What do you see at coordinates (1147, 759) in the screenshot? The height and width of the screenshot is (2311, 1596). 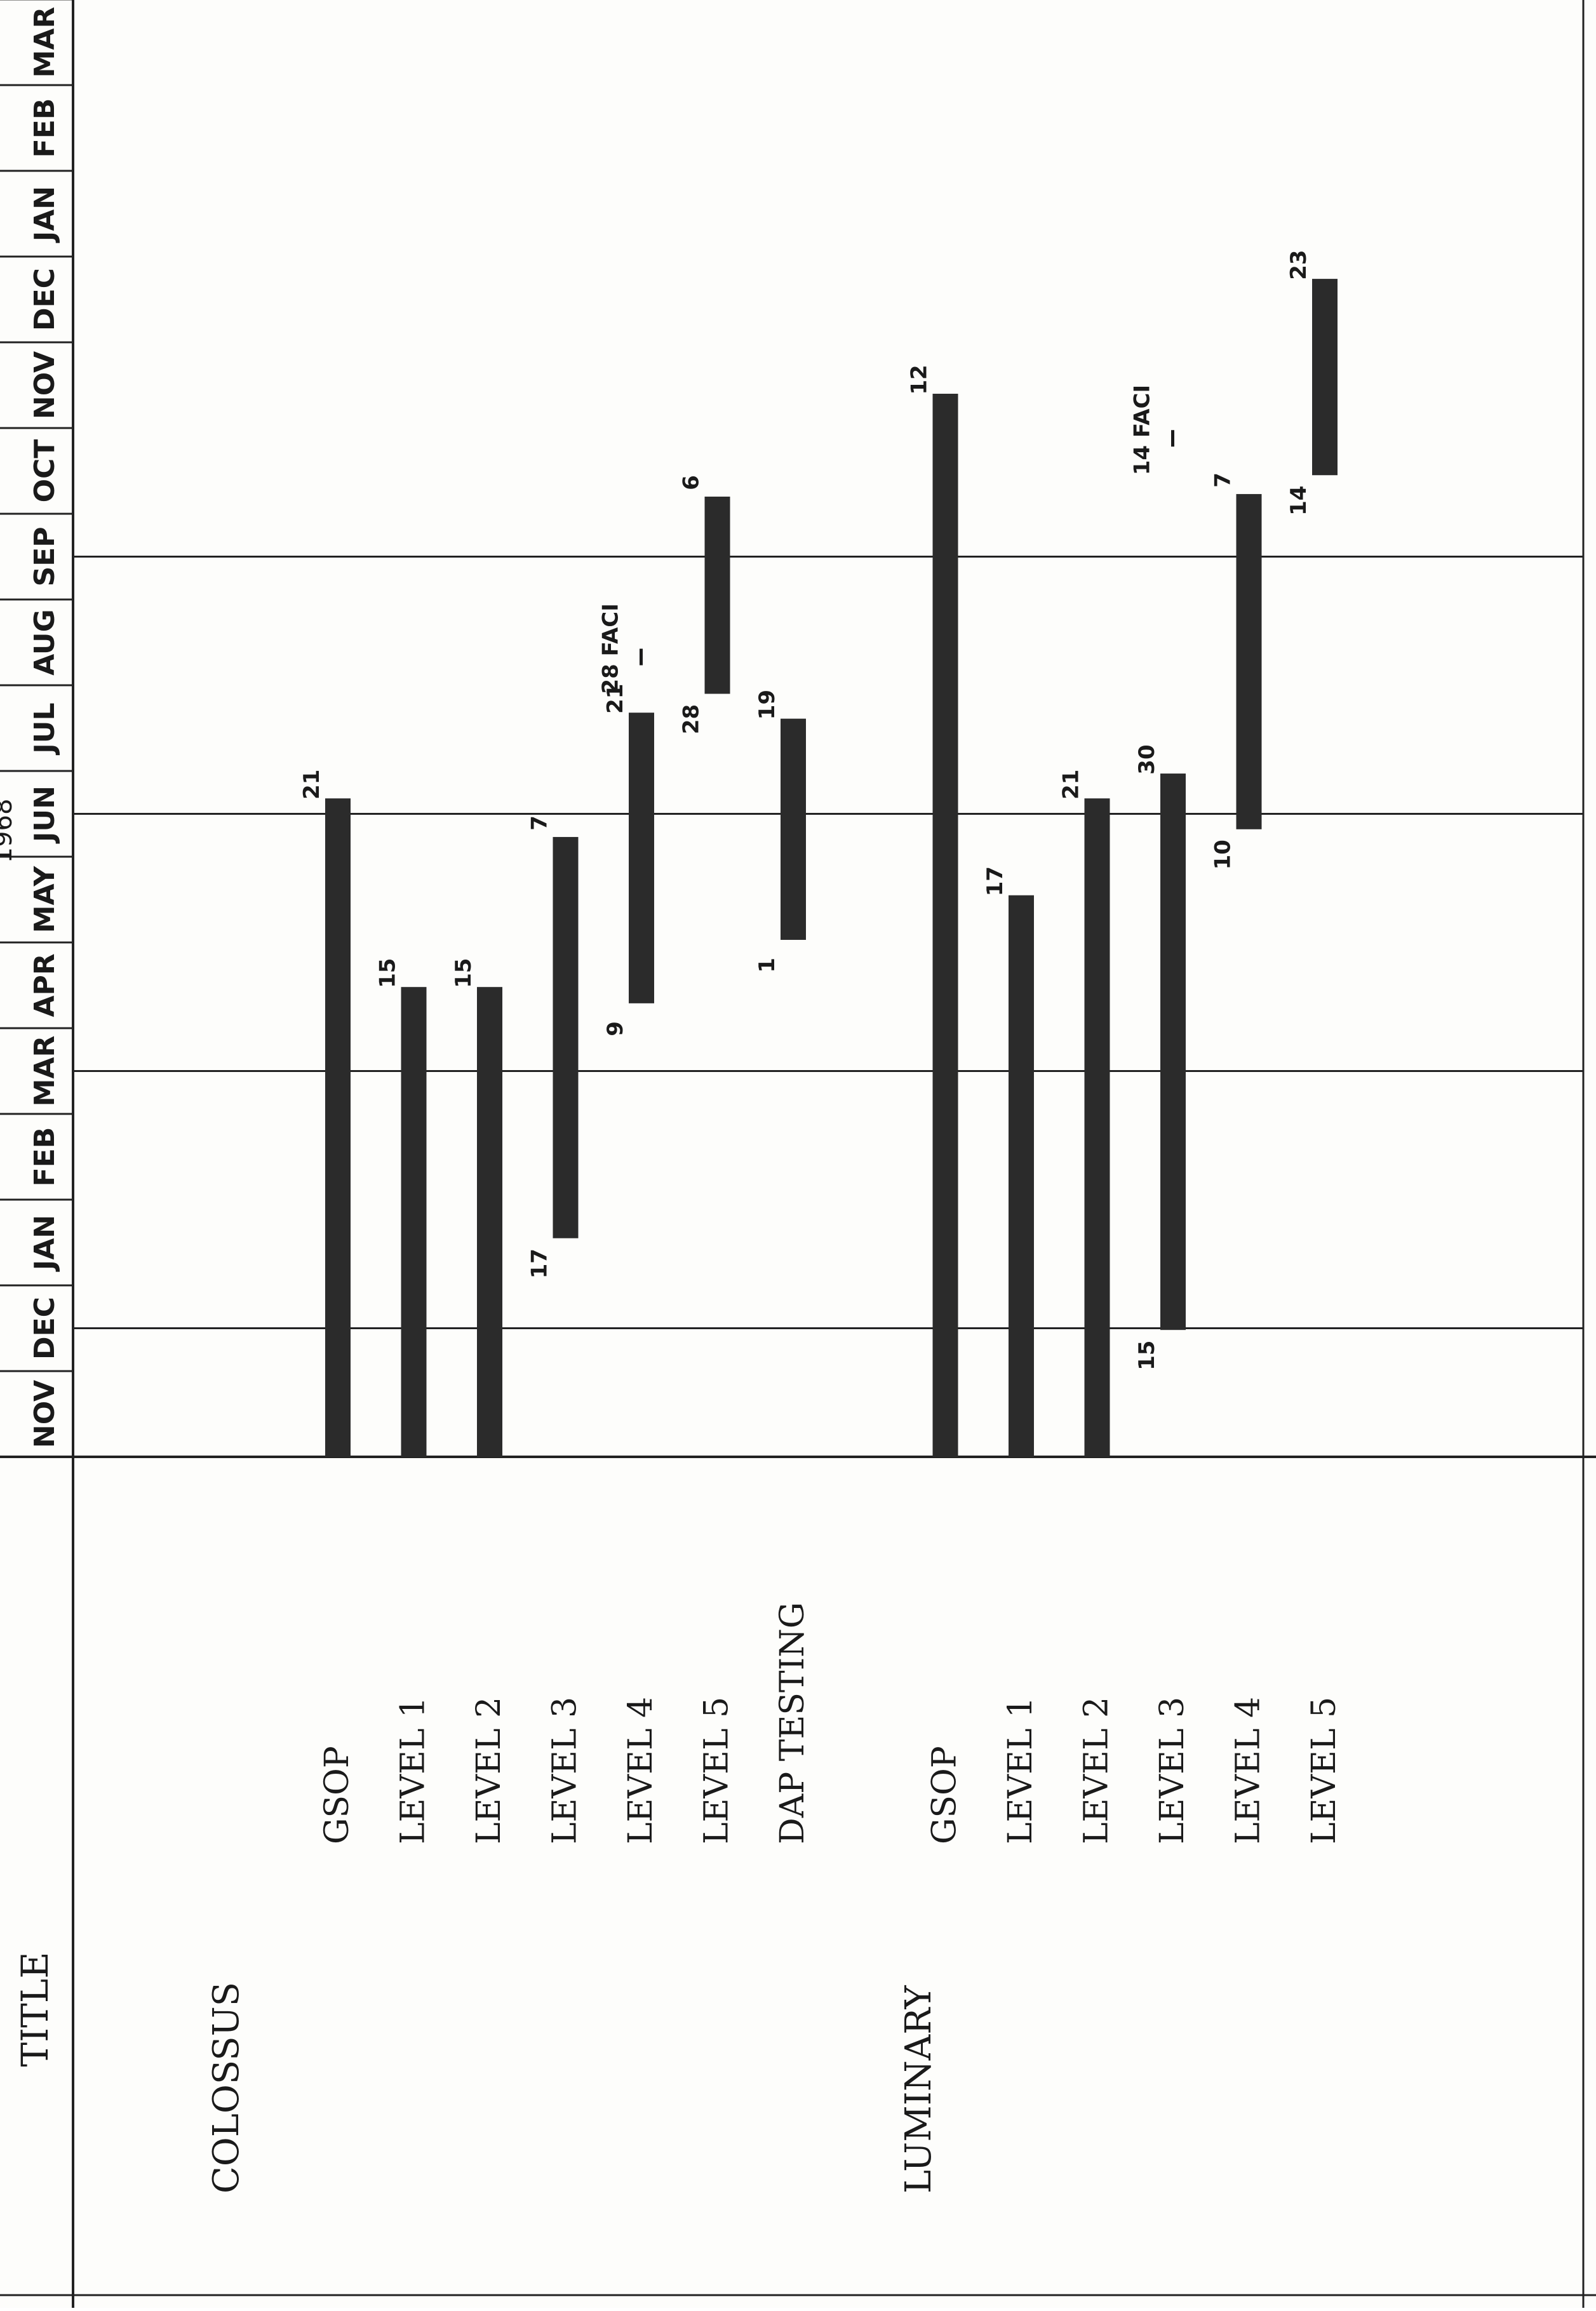 I see `bar-end-label: 30` at bounding box center [1147, 759].